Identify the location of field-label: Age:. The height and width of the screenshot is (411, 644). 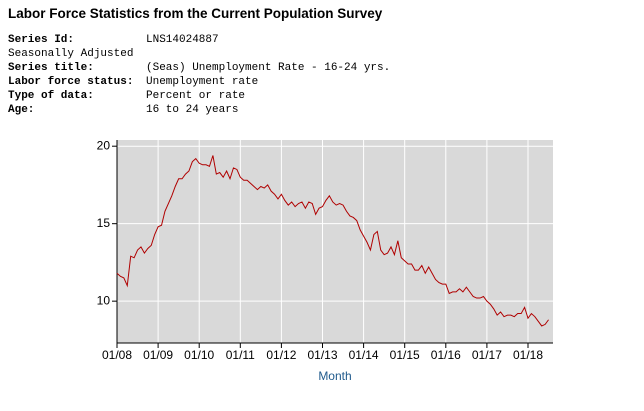
(21, 110).